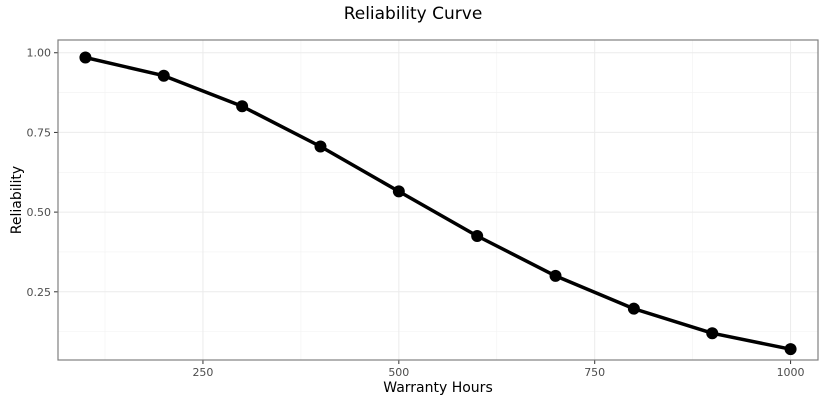  I want to click on x-tick-label: 750, so click(594, 372).